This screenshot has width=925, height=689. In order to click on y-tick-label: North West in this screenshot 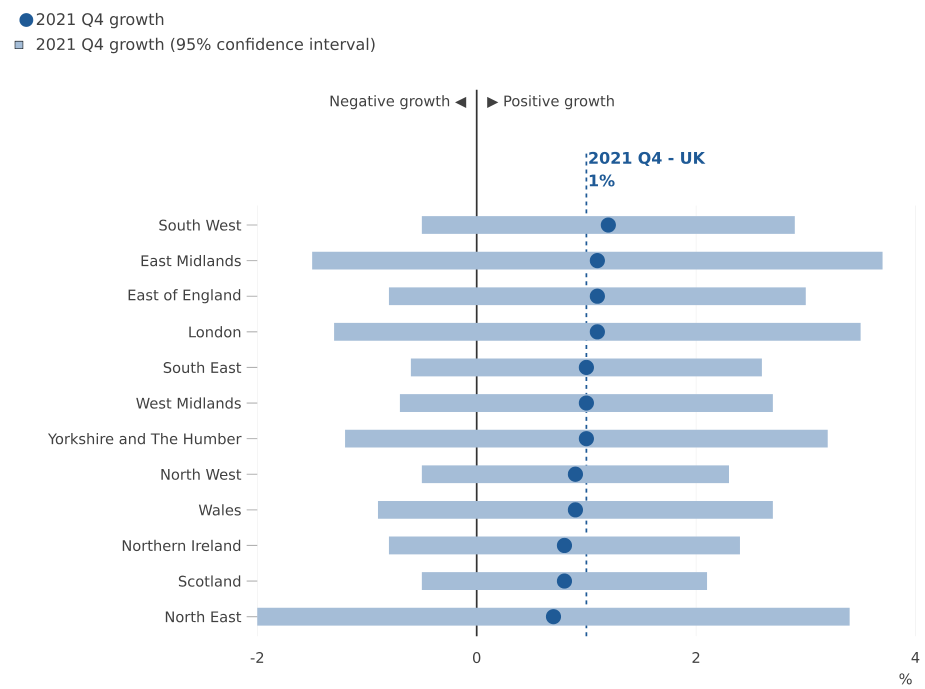, I will do `click(201, 474)`.